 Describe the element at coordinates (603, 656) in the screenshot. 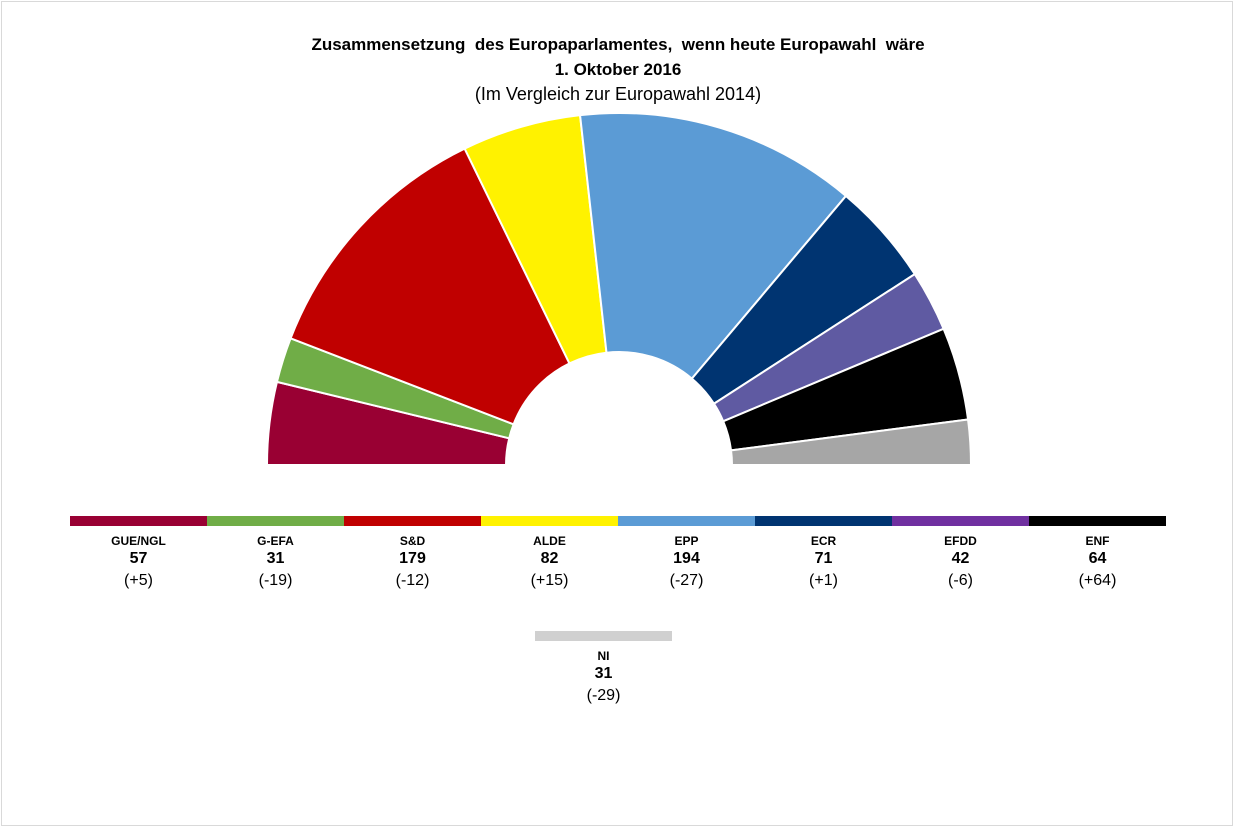

I see `legend-name-ni: NI` at that location.